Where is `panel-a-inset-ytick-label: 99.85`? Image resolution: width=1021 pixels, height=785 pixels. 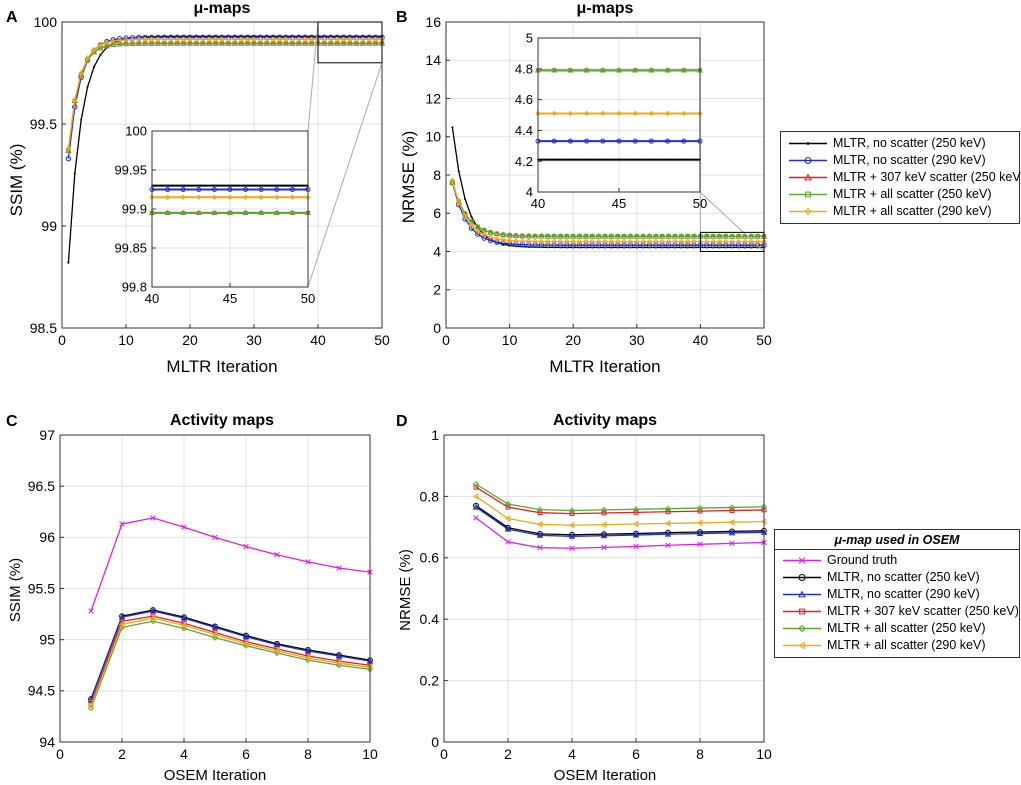 panel-a-inset-ytick-label: 99.85 is located at coordinates (130, 248).